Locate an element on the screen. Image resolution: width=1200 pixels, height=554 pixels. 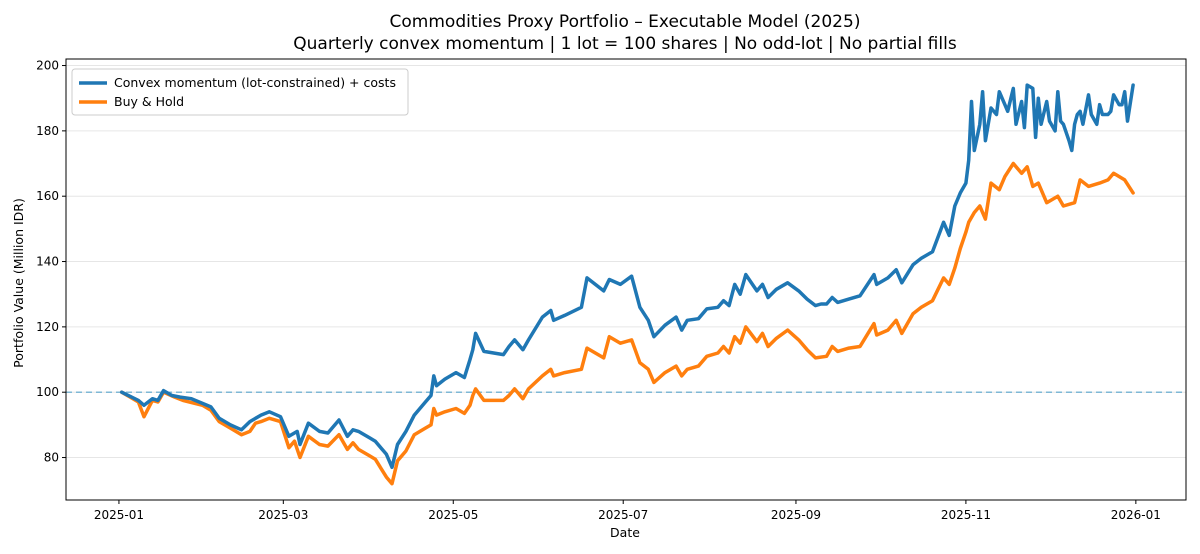
x-tick-label-2025-01: 2025-01 is located at coordinates (119, 515).